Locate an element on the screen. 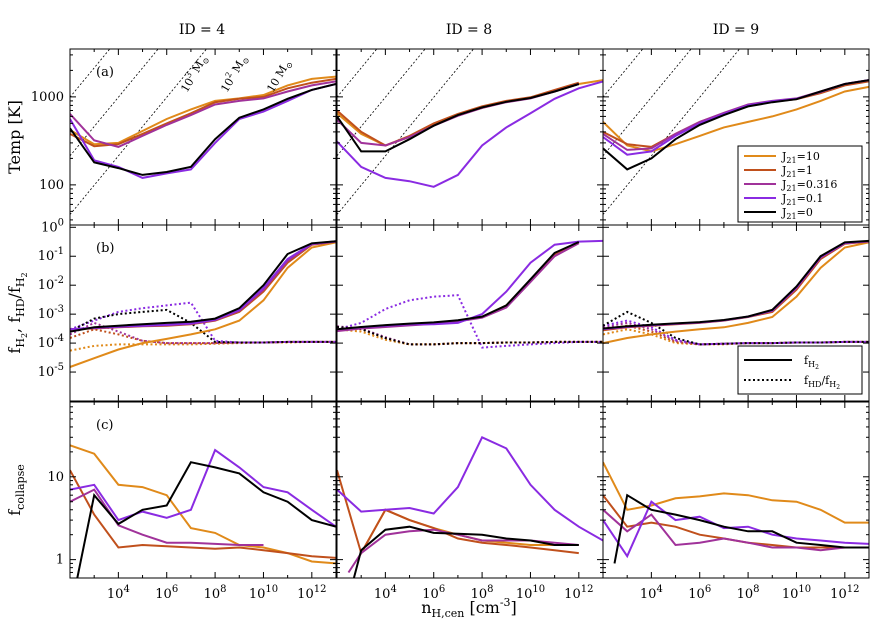 This screenshot has height=625, width=875. panel-frac-col3 is located at coordinates (736, 313).